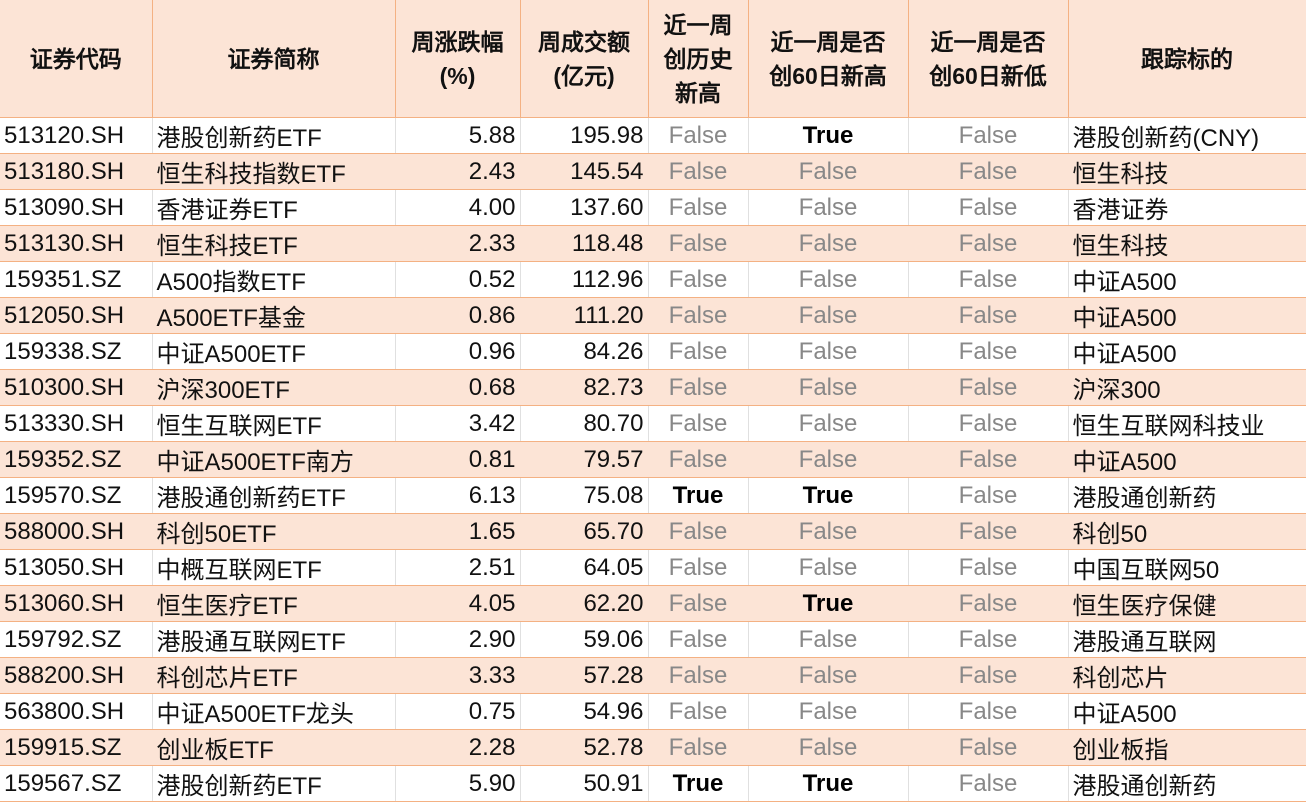  I want to click on cell-weekly-turnover: 137.60, so click(584, 207).